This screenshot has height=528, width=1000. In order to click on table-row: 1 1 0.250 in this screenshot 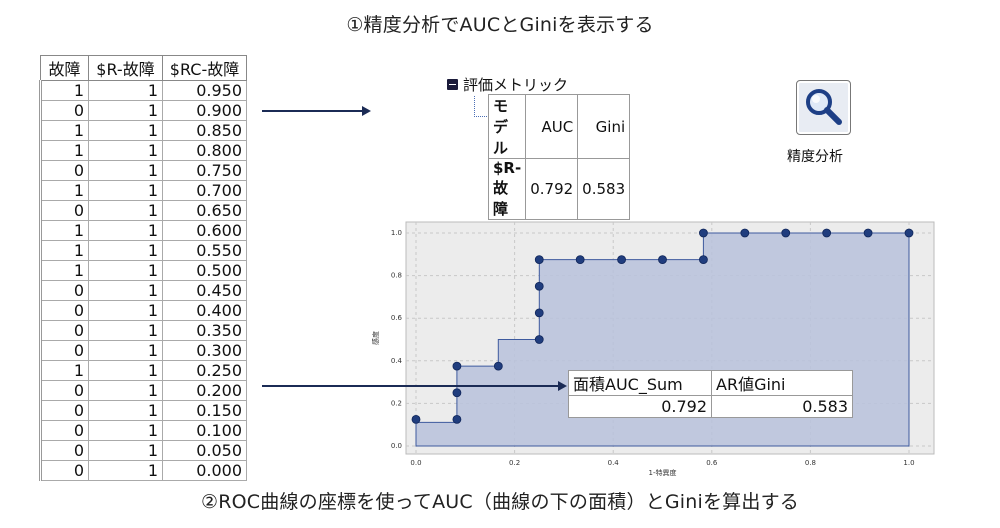, I will do `click(143, 370)`.